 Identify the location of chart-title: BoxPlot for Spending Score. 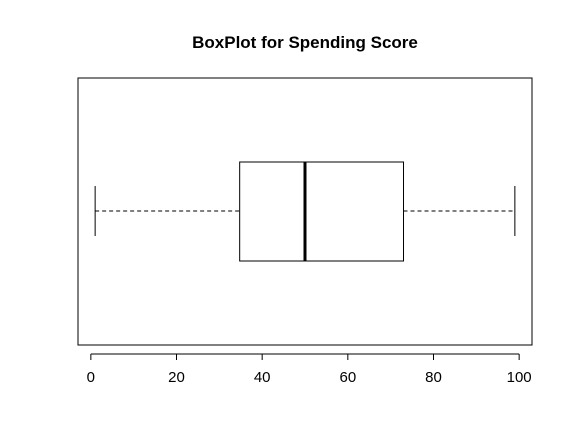
(305, 42).